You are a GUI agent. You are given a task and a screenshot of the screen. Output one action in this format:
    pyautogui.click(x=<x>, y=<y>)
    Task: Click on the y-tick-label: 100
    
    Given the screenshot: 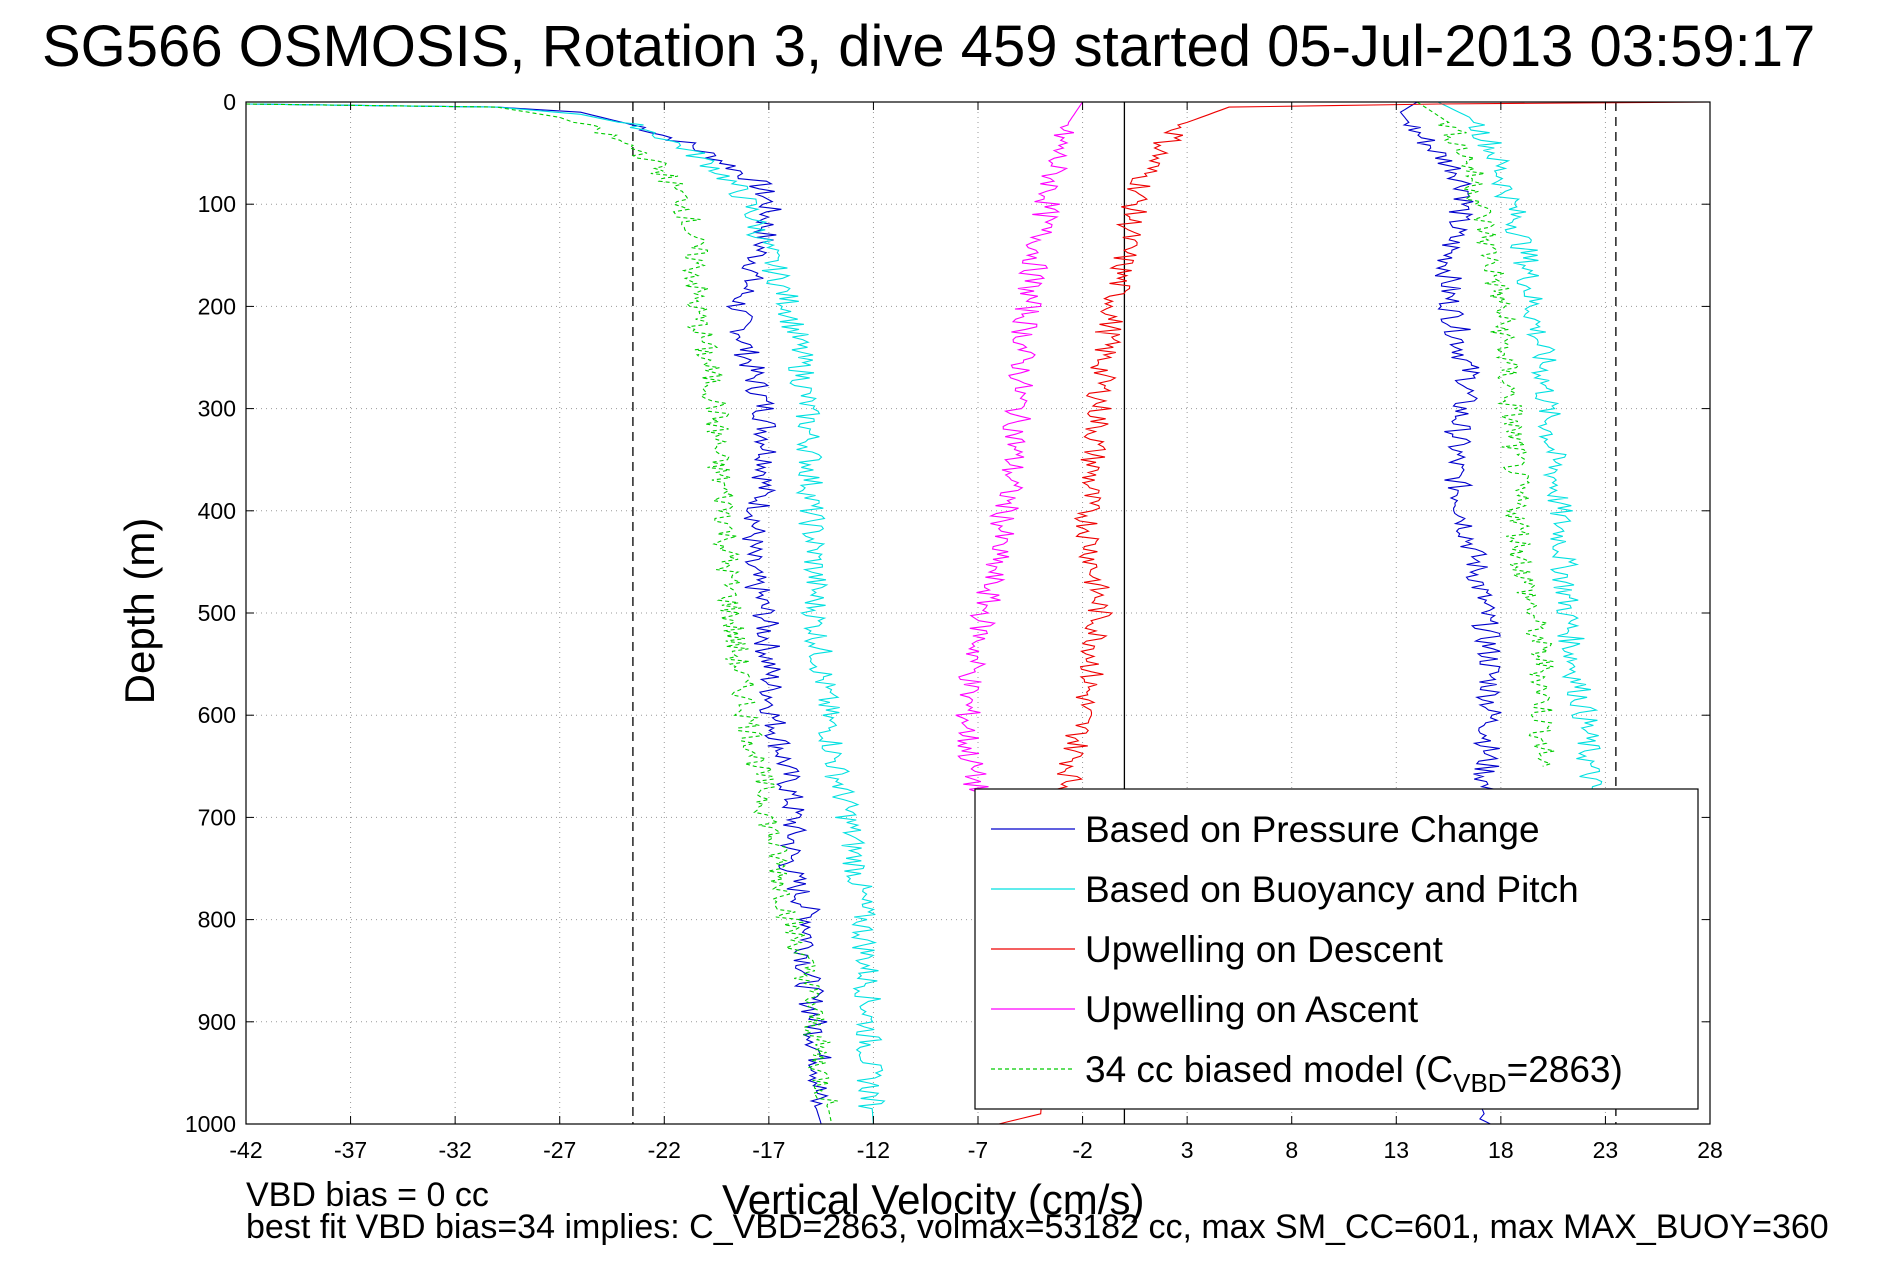 What is the action you would take?
    pyautogui.click(x=217, y=204)
    